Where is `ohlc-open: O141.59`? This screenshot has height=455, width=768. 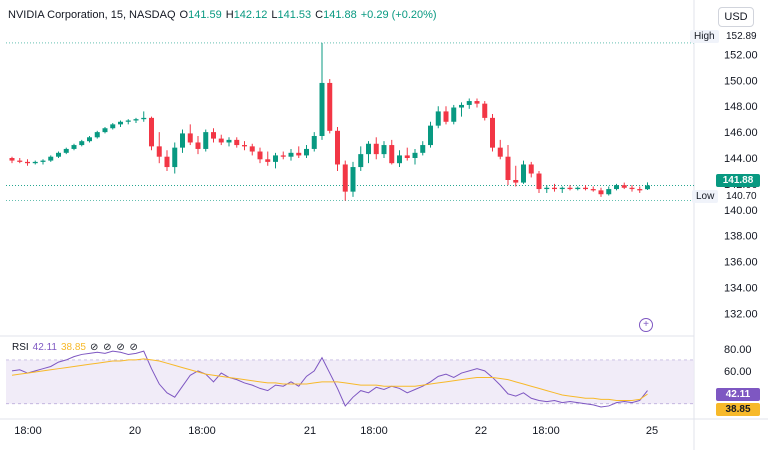 ohlc-open: O141.59 is located at coordinates (201, 15).